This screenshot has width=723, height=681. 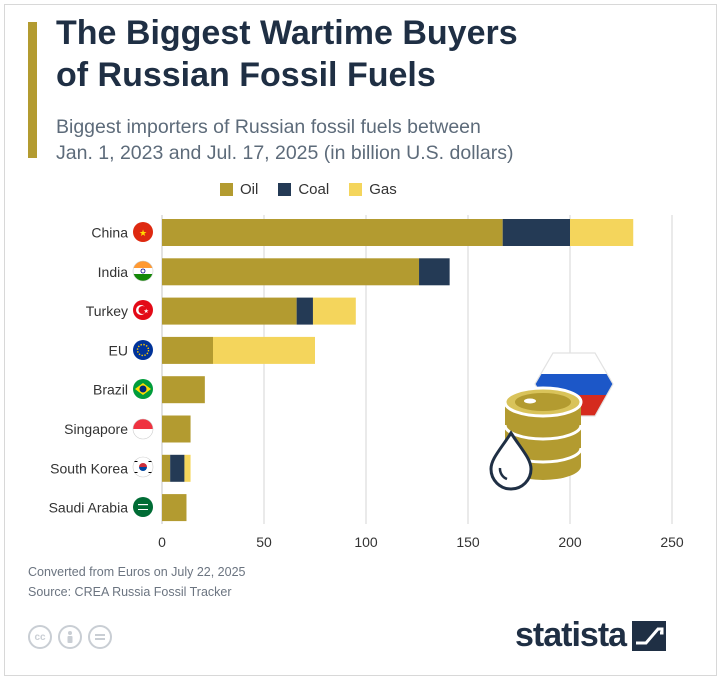 I want to click on eu-flag-icon, so click(x=143, y=350).